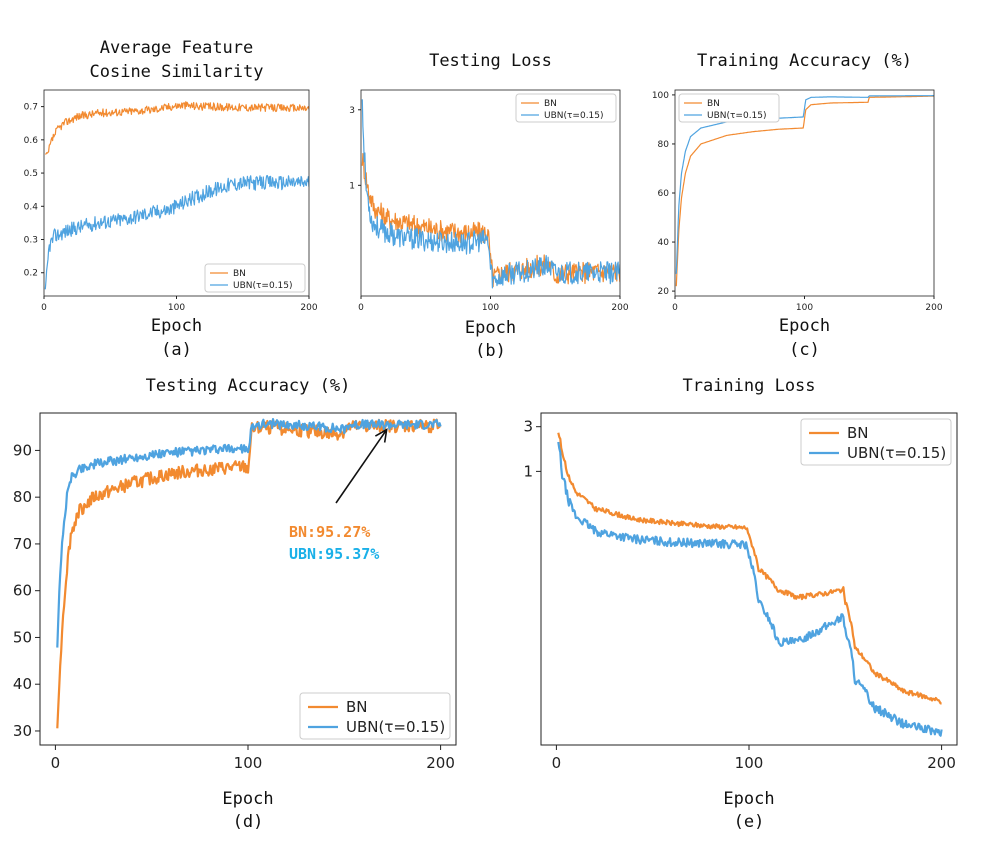 The image size is (997, 850). I want to click on annotation-arrow-head, so click(381, 435).